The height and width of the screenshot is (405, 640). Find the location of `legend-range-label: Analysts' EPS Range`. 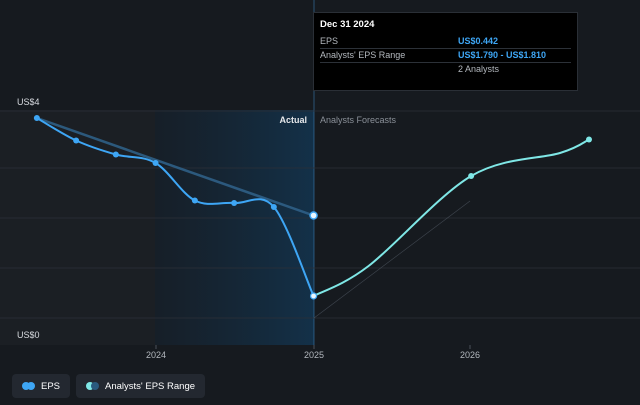

legend-range-label: Analysts' EPS Range is located at coordinates (150, 386).